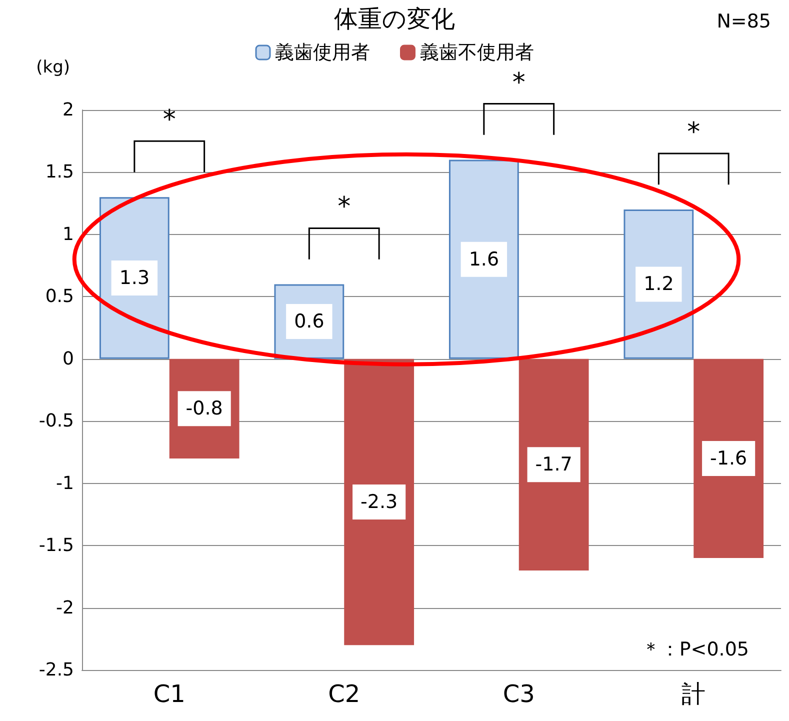 This screenshot has width=789, height=721. Describe the element at coordinates (65, 483) in the screenshot. I see `y-tick-label: -1` at that location.